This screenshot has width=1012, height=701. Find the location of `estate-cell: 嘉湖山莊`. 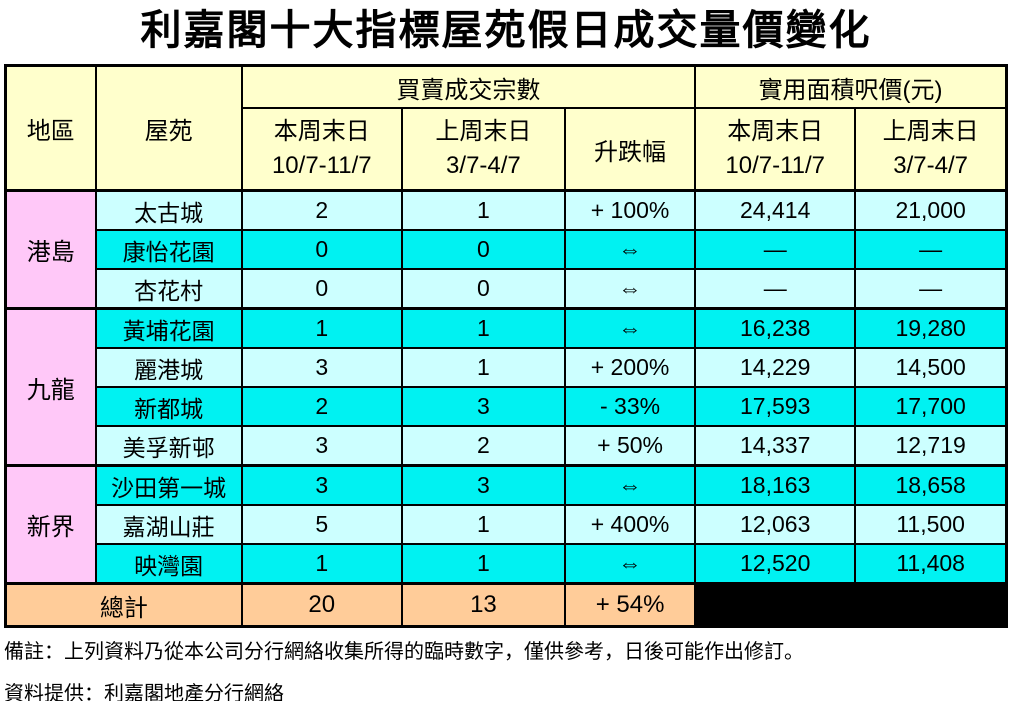

estate-cell: 嘉湖山莊 is located at coordinates (168, 524).